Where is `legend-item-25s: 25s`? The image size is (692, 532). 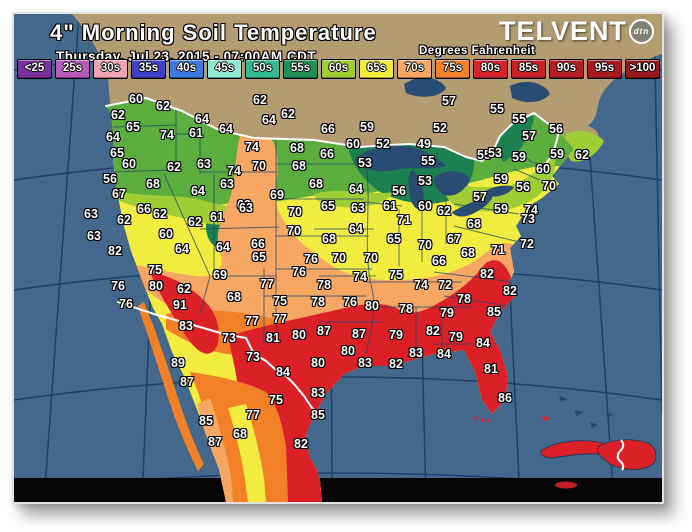 legend-item-25s: 25s is located at coordinates (72, 69).